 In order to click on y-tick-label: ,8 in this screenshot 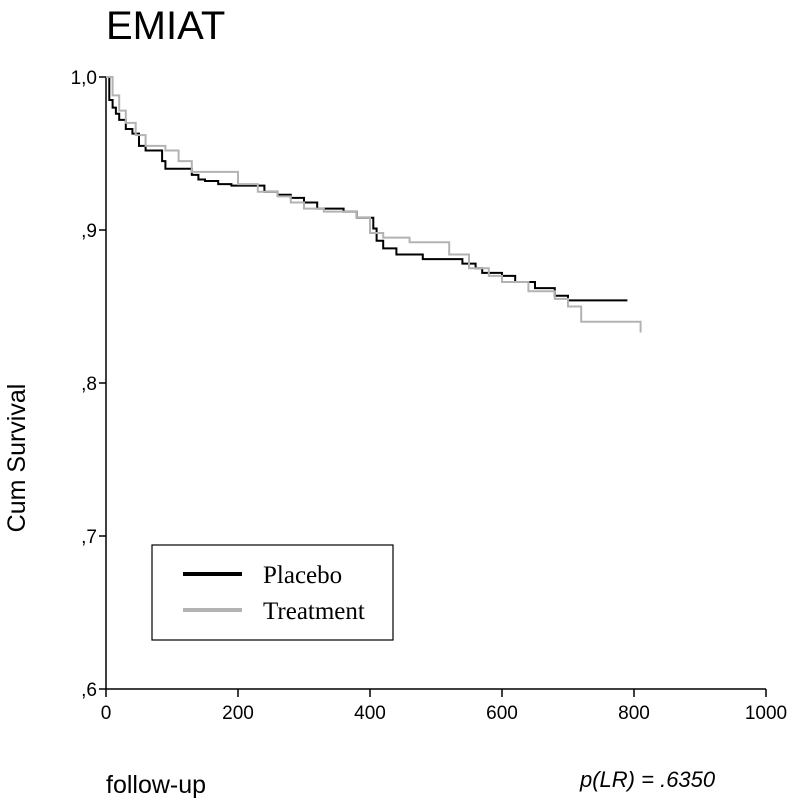, I will do `click(89, 384)`.